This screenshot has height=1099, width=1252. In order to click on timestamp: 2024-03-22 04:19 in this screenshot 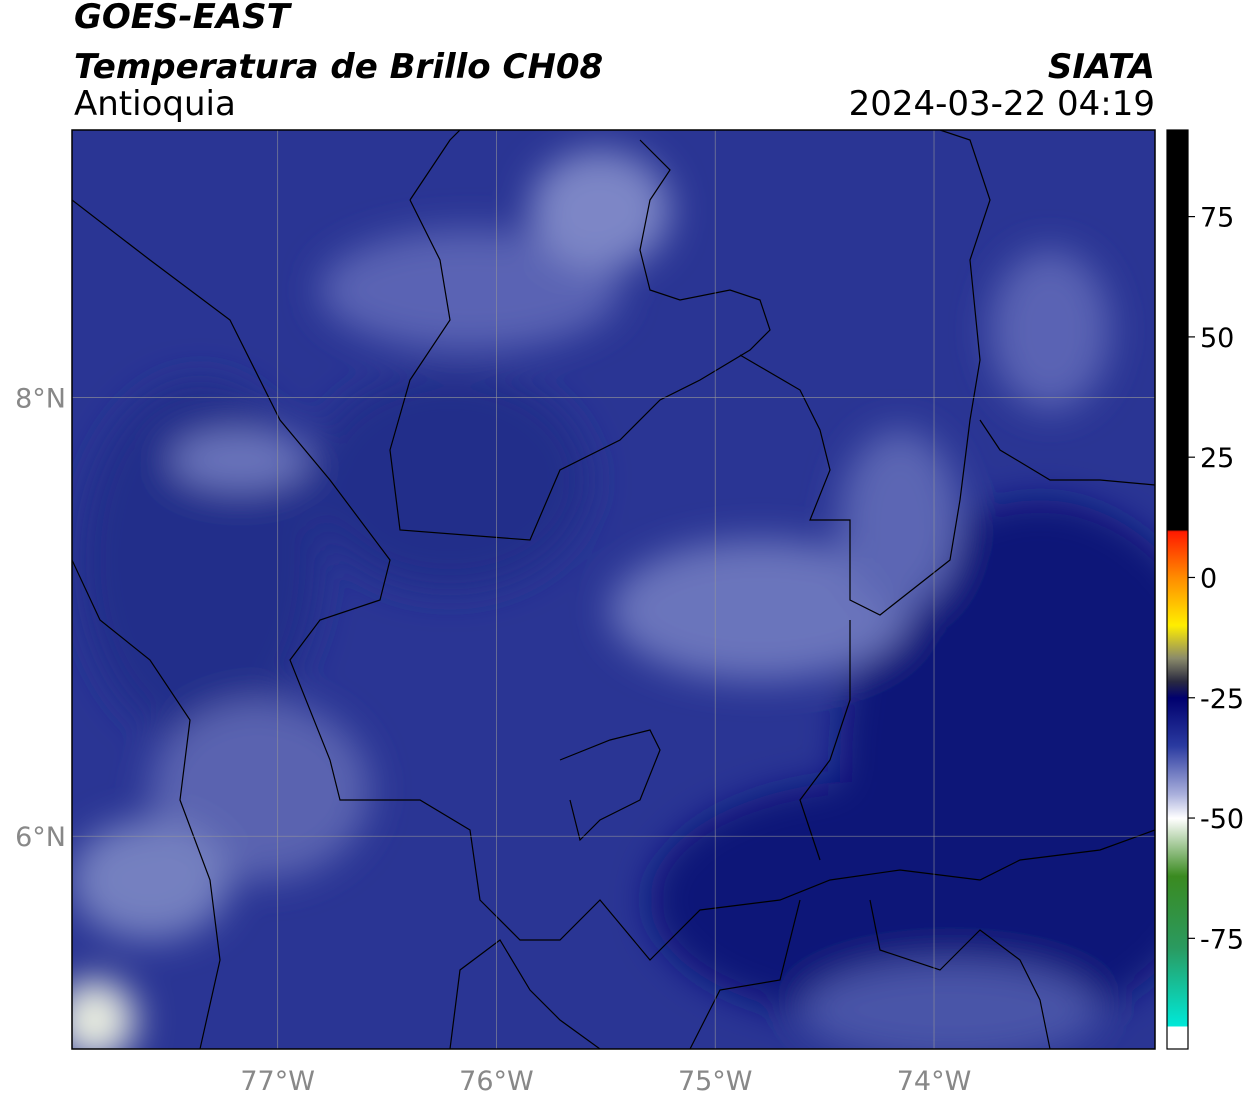, I will do `click(1002, 104)`.